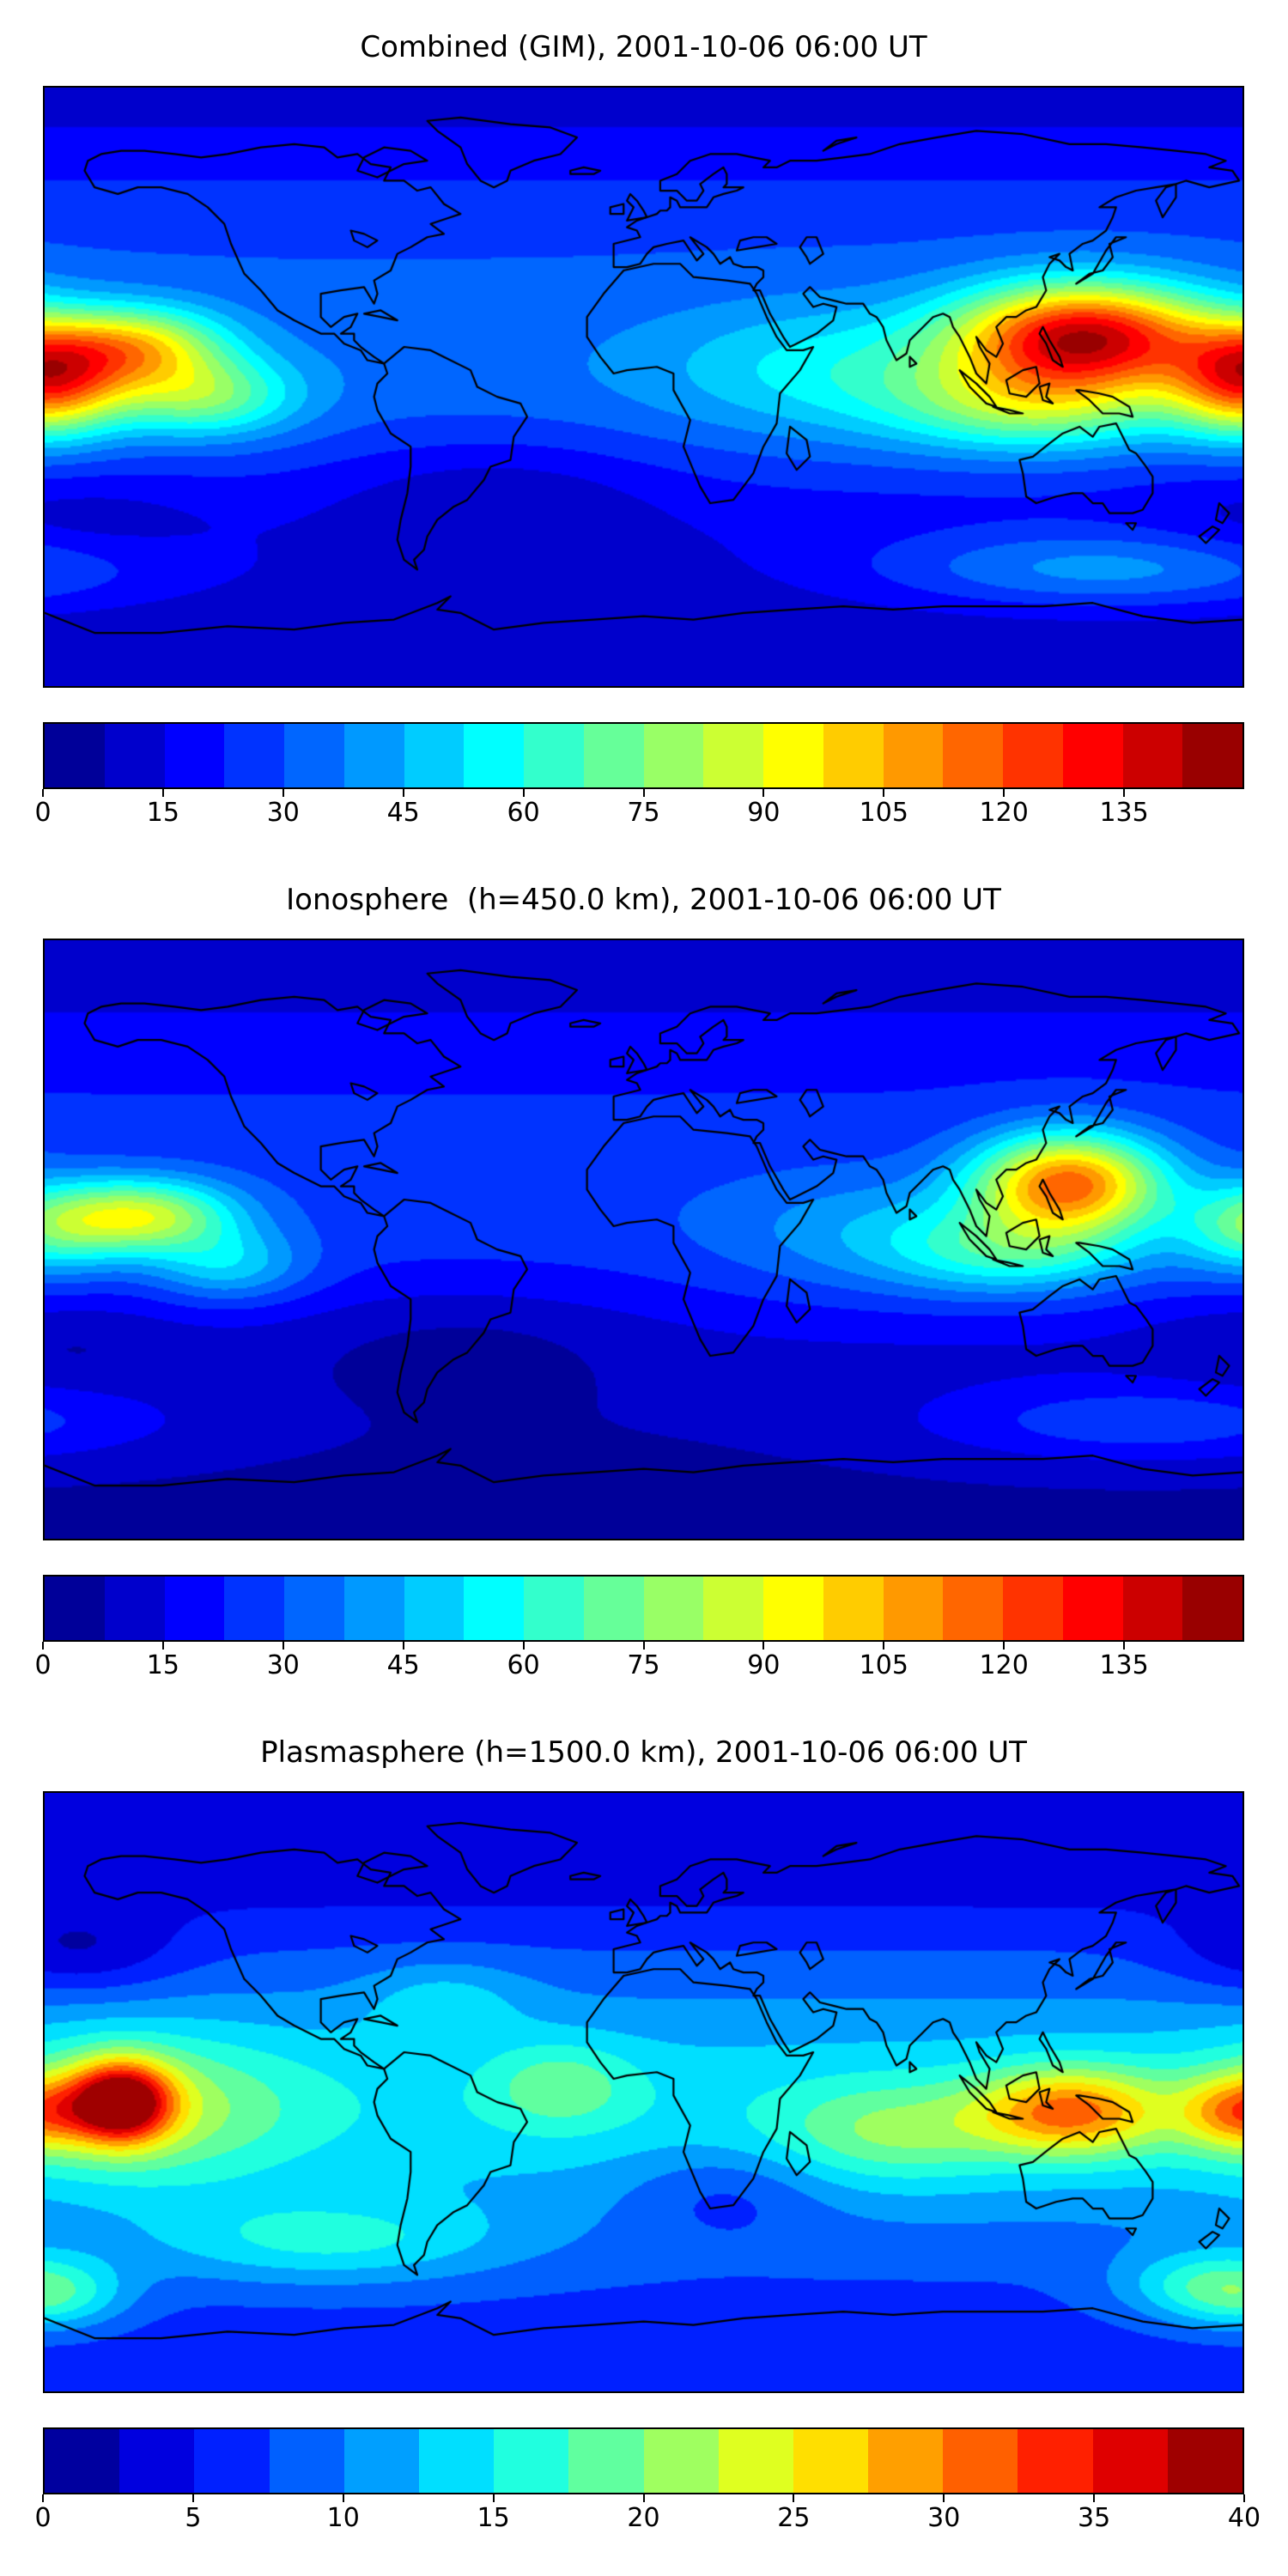 Image resolution: width=1288 pixels, height=2576 pixels. I want to click on panel-title: Combined (GIM), 2001-10-06 06:00 UT, so click(643, 47).